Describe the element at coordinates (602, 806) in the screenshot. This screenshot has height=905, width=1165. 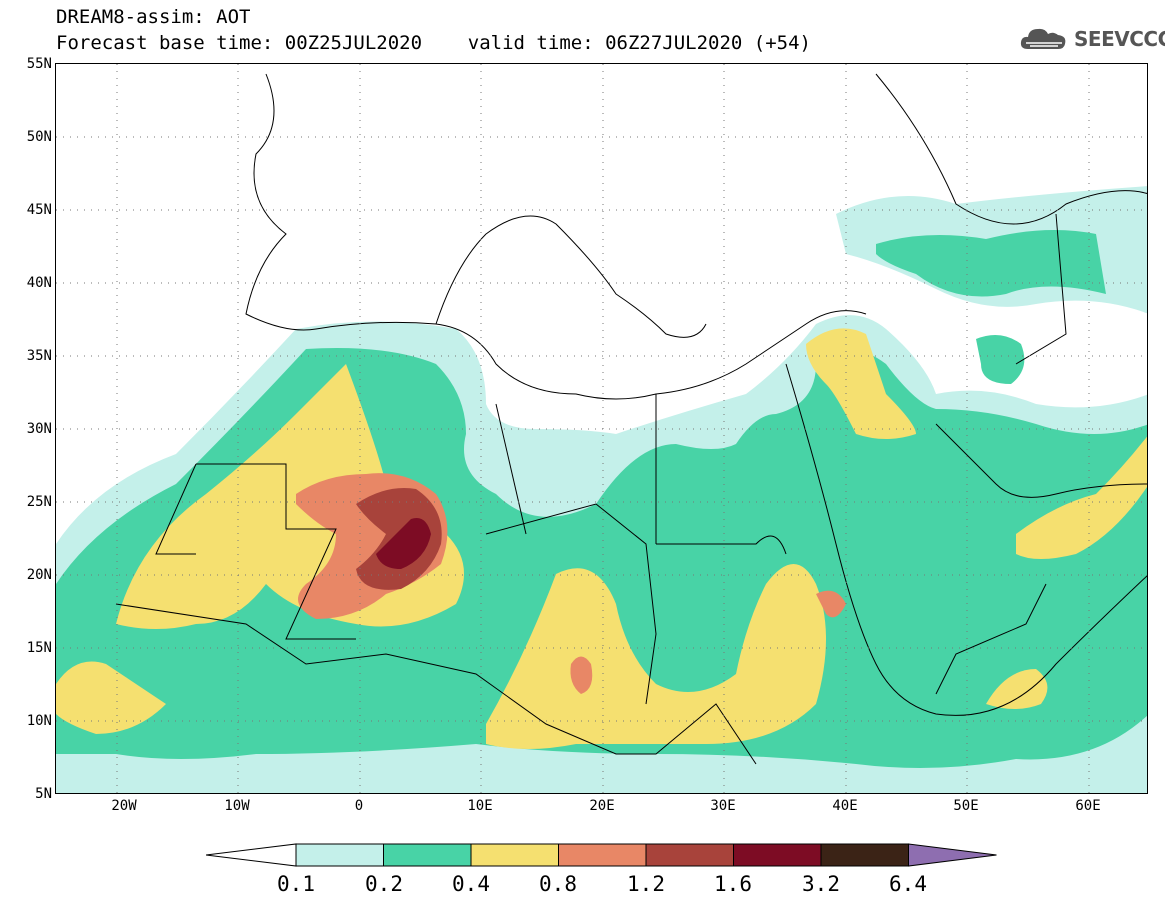
I see `lon-label: 20E` at that location.